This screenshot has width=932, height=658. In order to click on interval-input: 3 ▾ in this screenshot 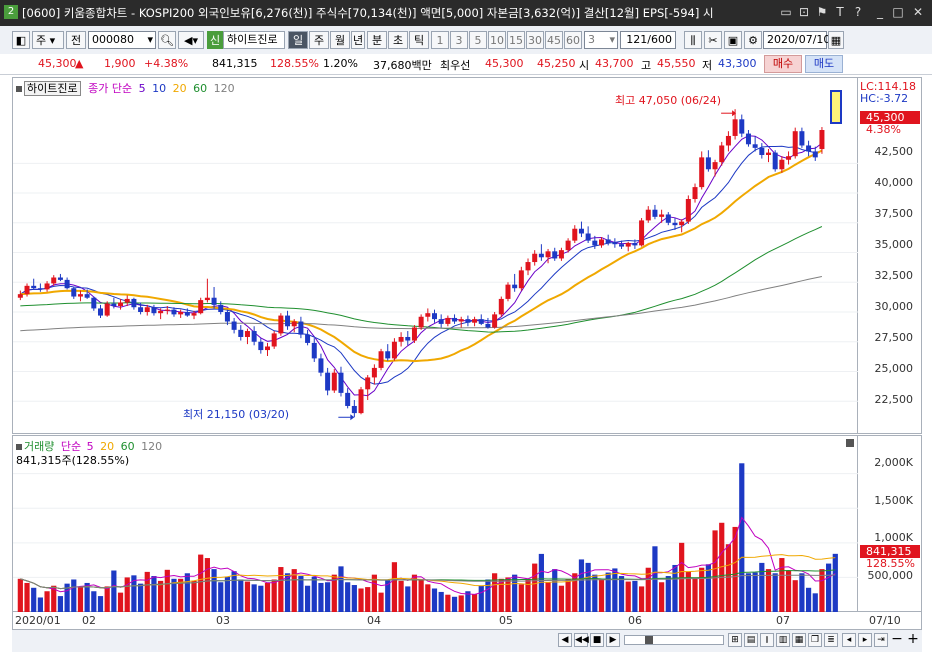, I will do `click(601, 40)`.